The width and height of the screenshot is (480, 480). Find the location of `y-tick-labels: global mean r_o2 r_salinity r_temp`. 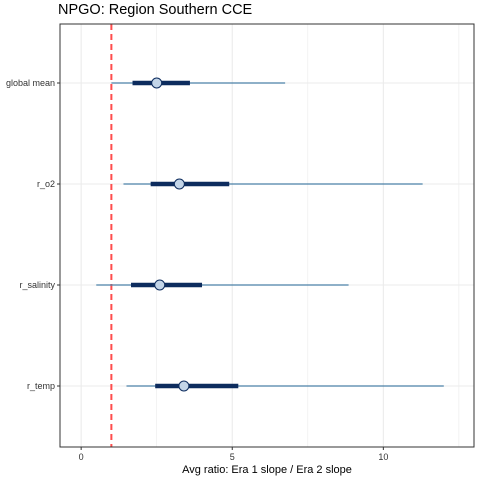

y-tick-labels: global mean r_o2 r_salinity r_temp is located at coordinates (33, 234).